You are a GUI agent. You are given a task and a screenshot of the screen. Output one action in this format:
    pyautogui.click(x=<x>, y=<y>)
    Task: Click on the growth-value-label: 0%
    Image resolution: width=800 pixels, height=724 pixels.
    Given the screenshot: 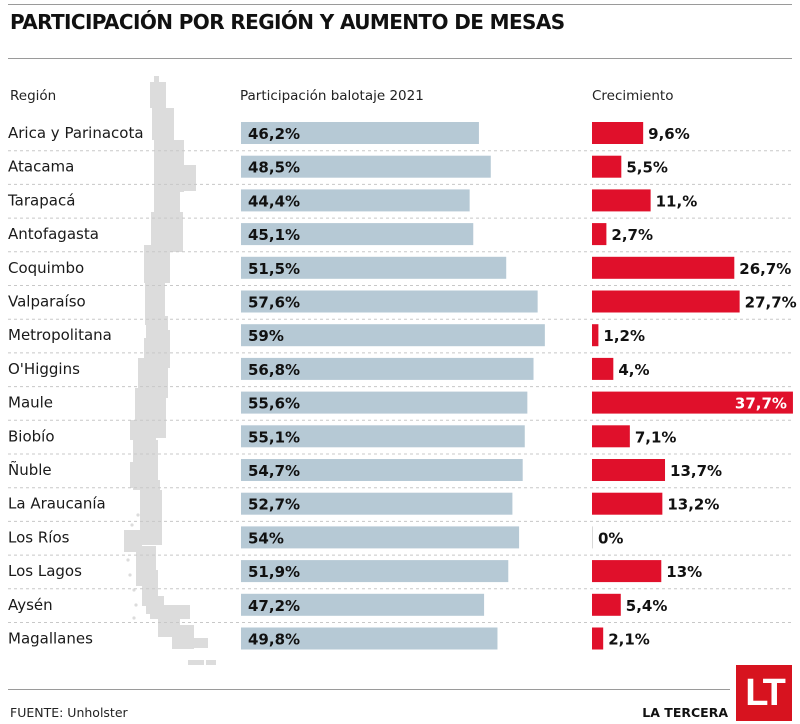 What is the action you would take?
    pyautogui.click(x=610, y=538)
    